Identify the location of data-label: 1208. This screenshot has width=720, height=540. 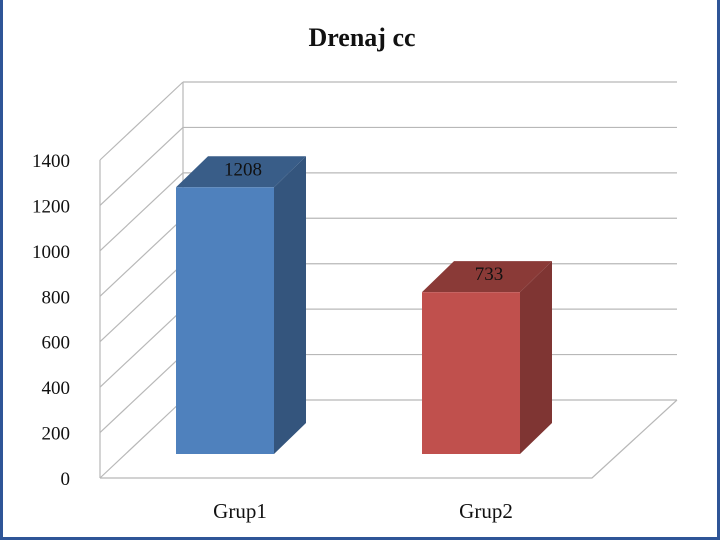
(243, 169).